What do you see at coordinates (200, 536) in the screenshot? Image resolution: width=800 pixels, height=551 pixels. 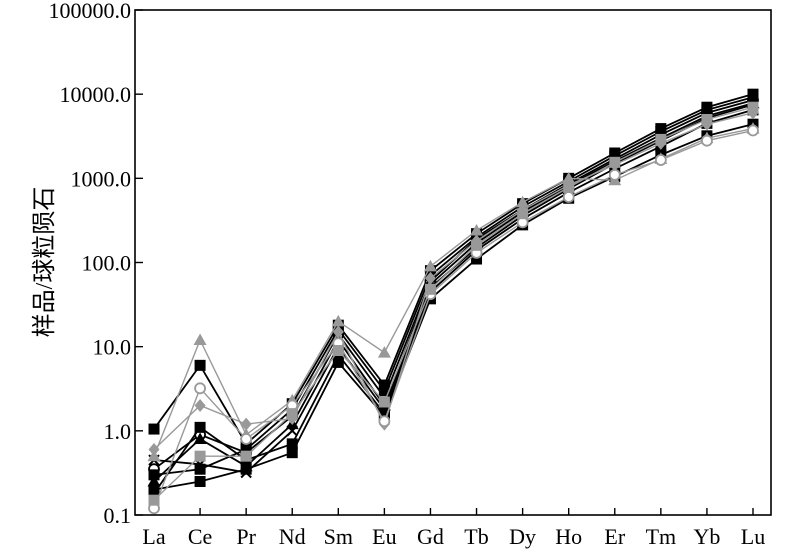 I see `x-tick-label-ce: Ce` at bounding box center [200, 536].